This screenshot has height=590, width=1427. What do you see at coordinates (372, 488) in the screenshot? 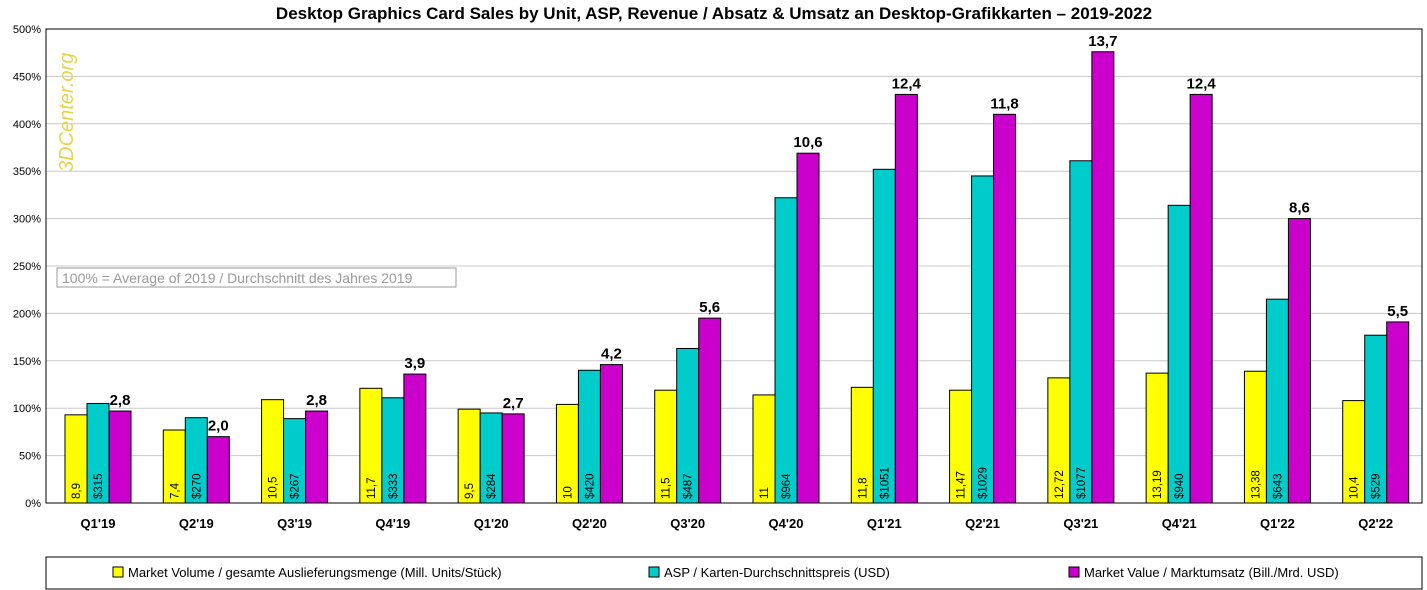
I see `data-label: 11,7` at bounding box center [372, 488].